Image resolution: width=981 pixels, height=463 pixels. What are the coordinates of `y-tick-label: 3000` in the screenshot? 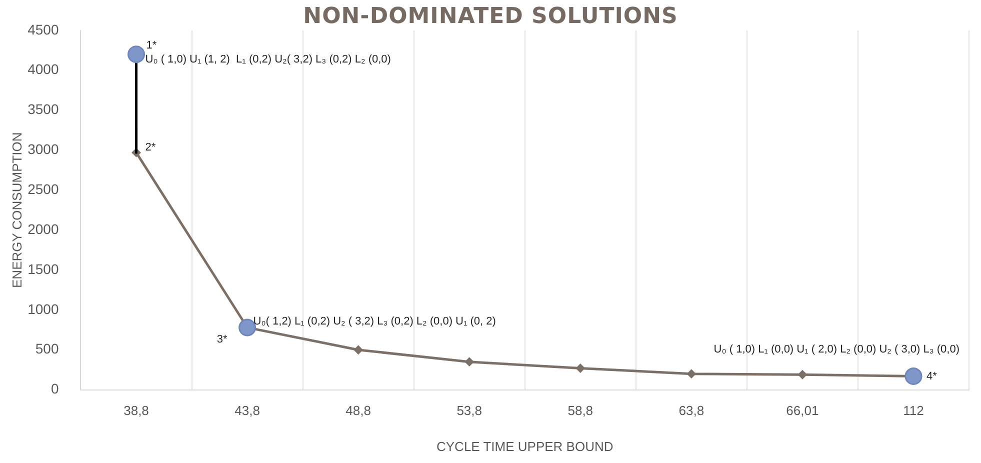 It's located at (43, 149).